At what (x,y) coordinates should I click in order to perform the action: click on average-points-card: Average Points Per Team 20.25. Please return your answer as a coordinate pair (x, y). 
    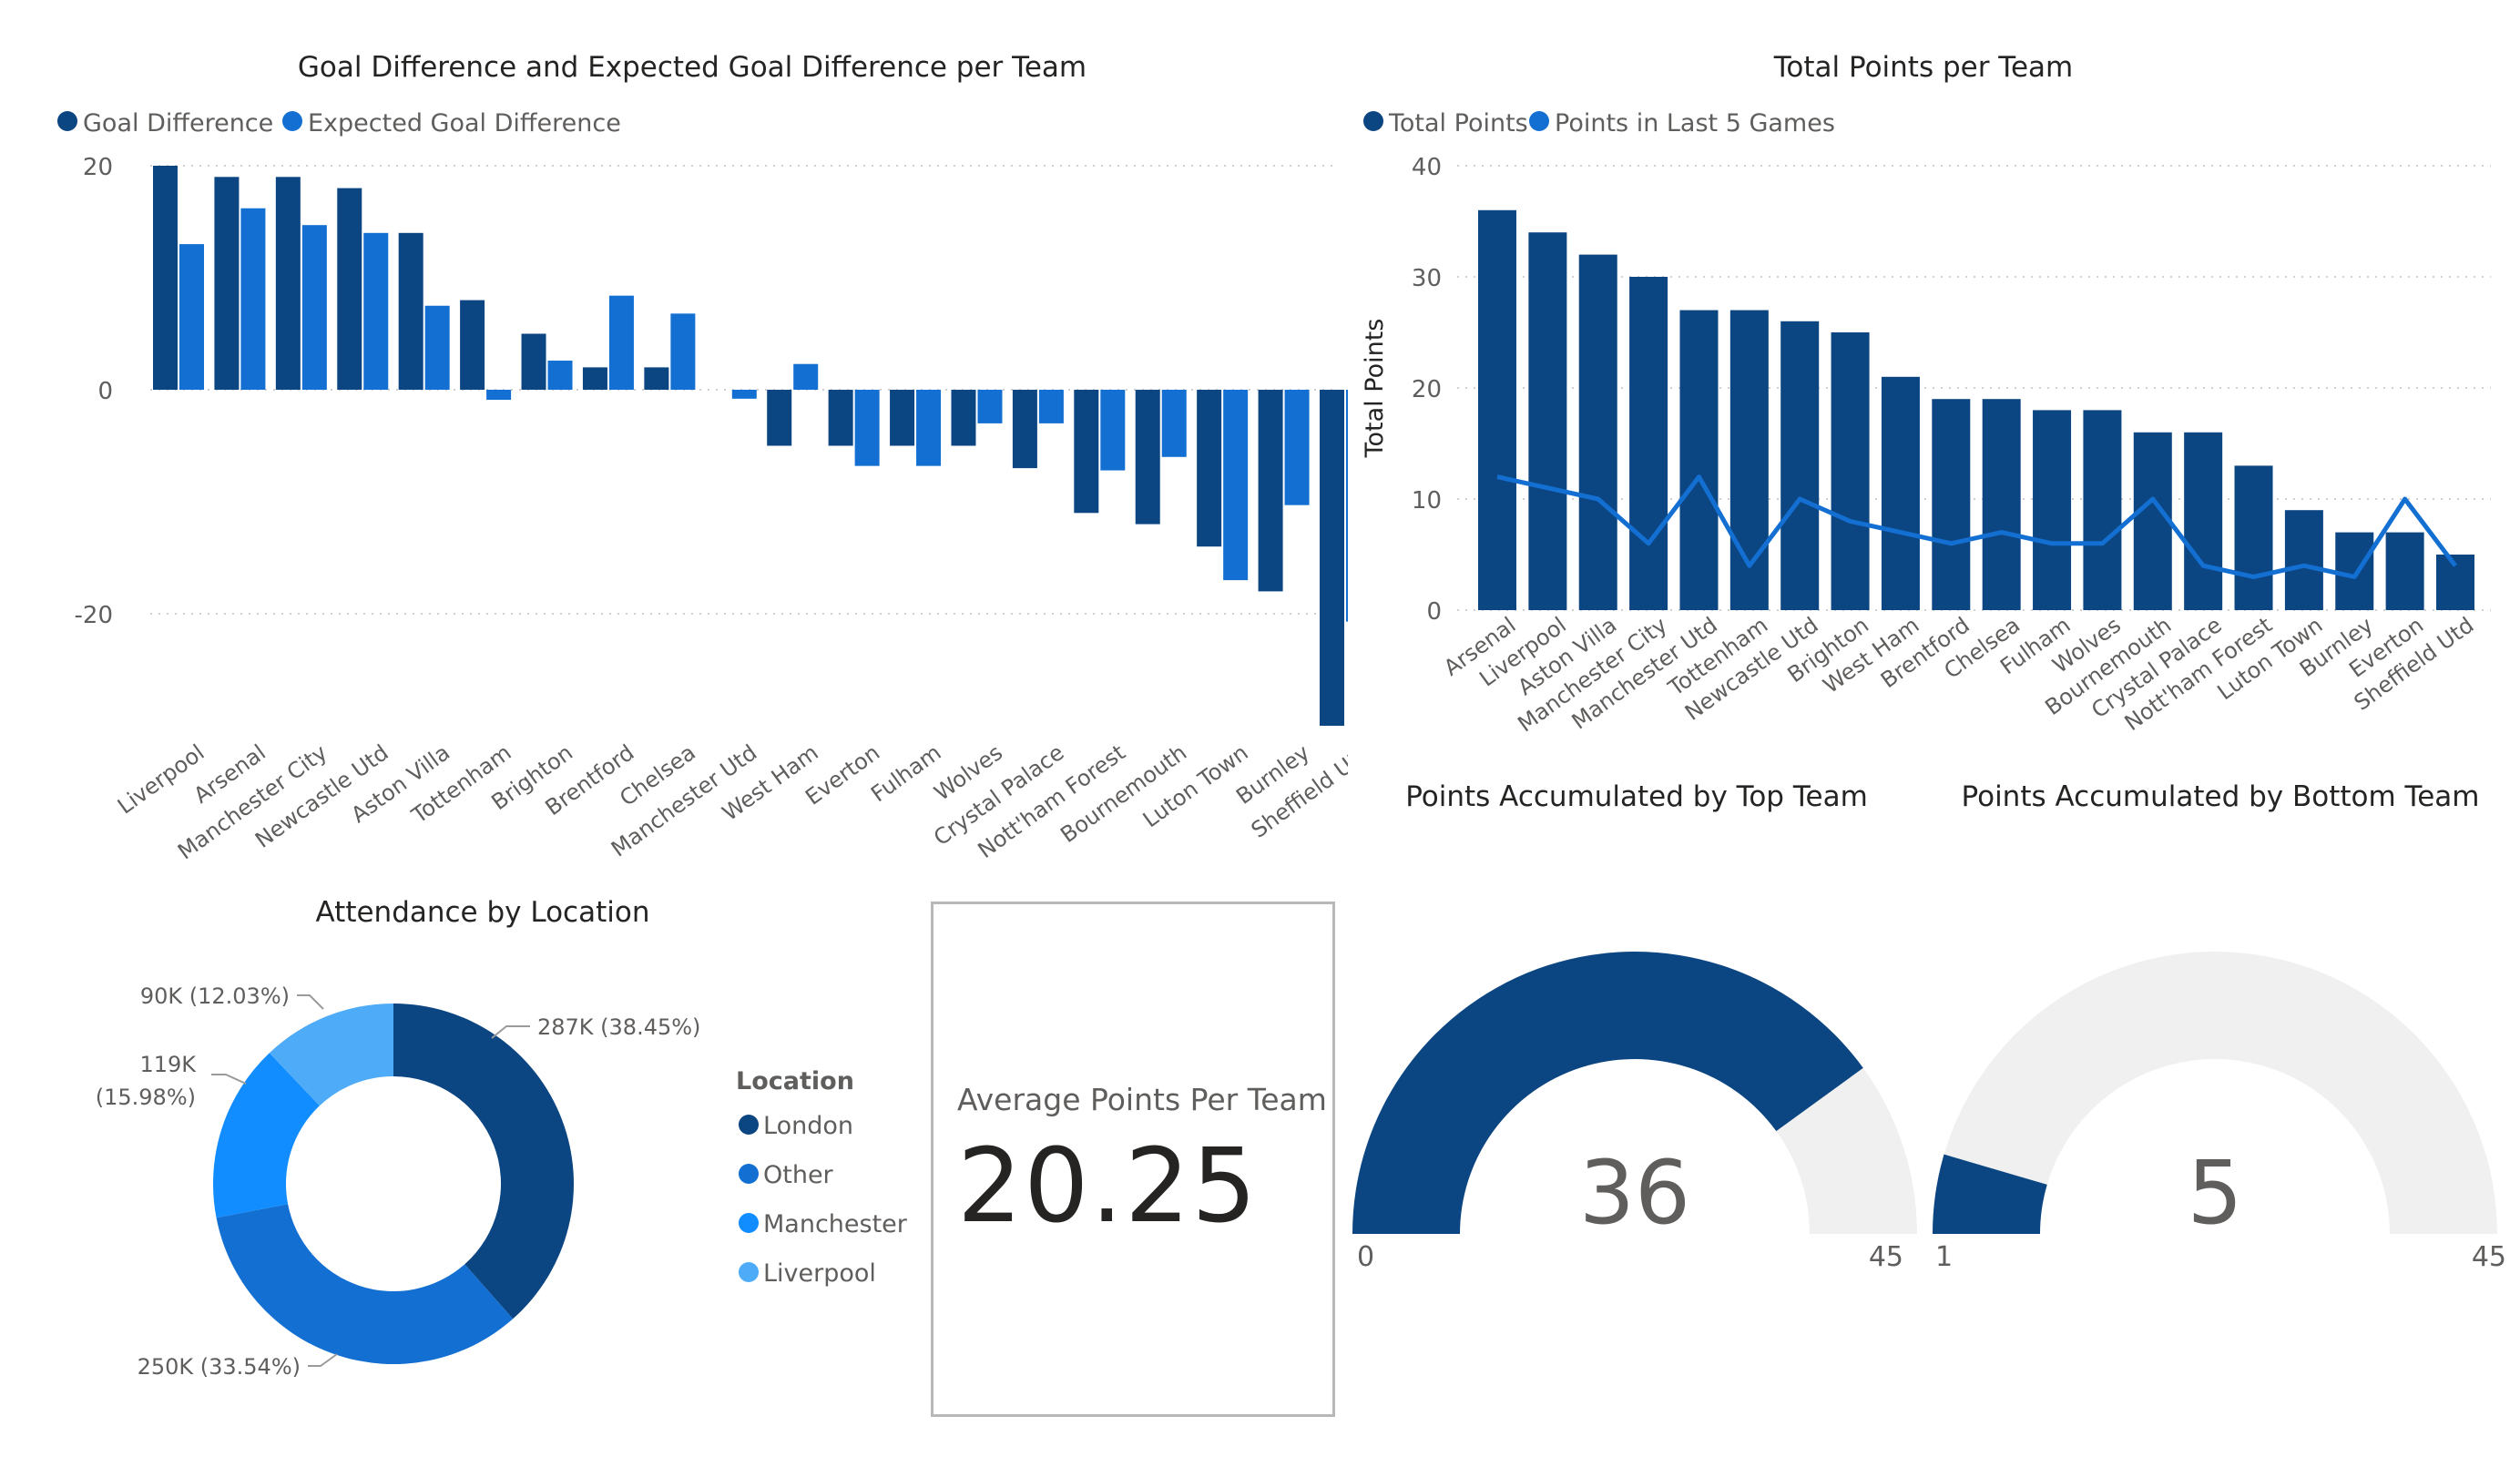
    Looking at the image, I should click on (1133, 1160).